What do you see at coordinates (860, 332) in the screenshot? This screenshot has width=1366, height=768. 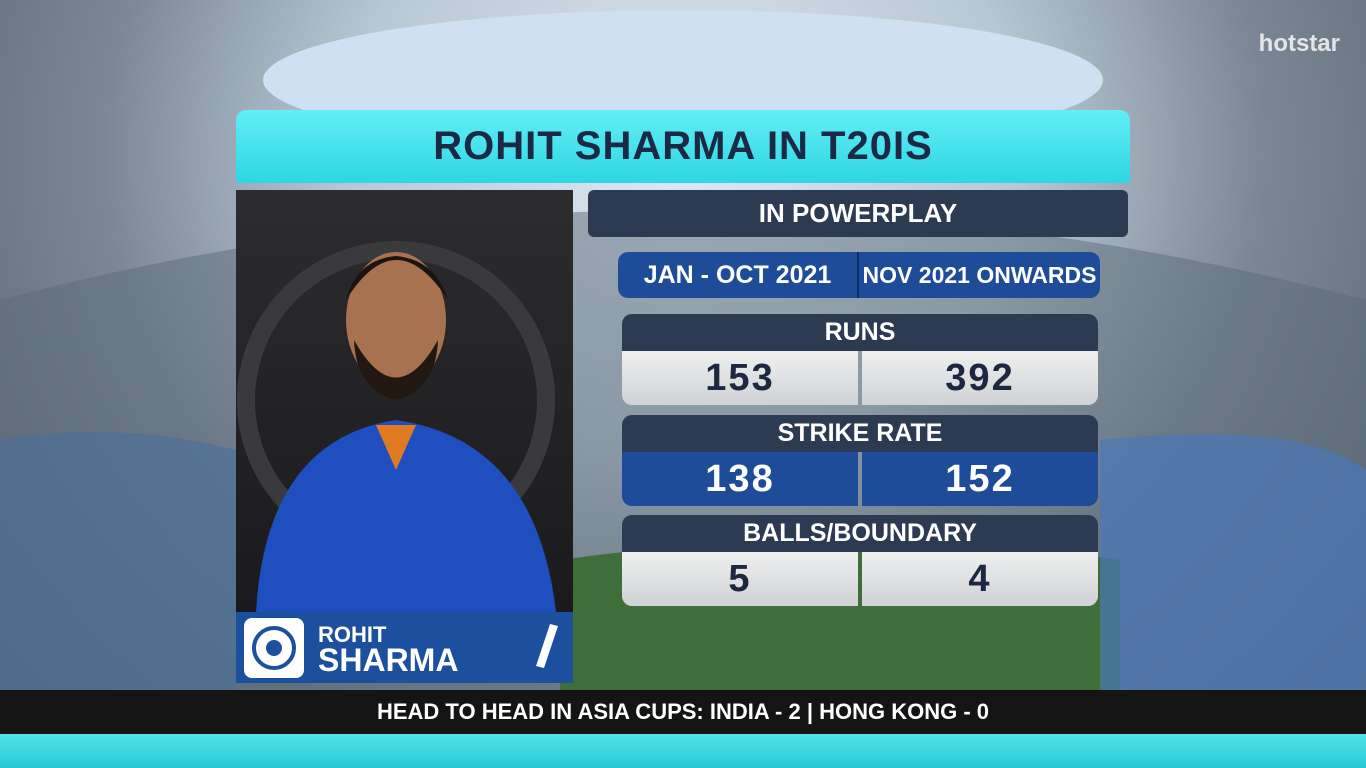 I see `stat-label: RUNS` at bounding box center [860, 332].